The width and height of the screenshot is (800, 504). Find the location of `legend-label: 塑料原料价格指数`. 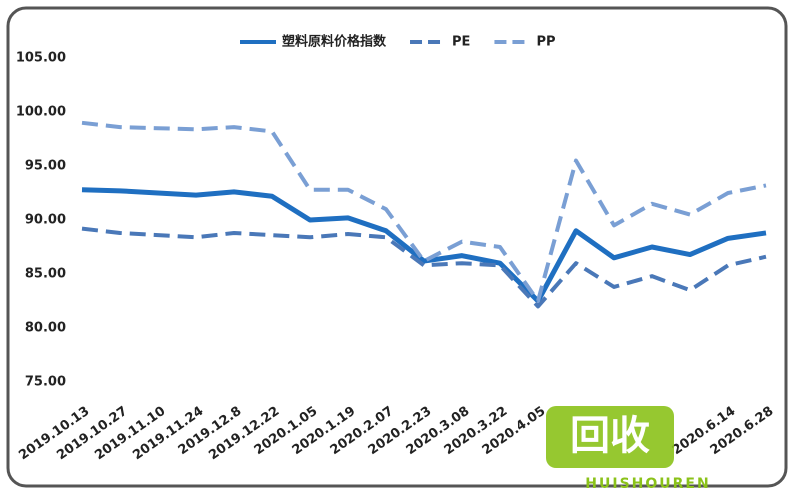

legend-label: 塑料原料价格指数 is located at coordinates (334, 42).